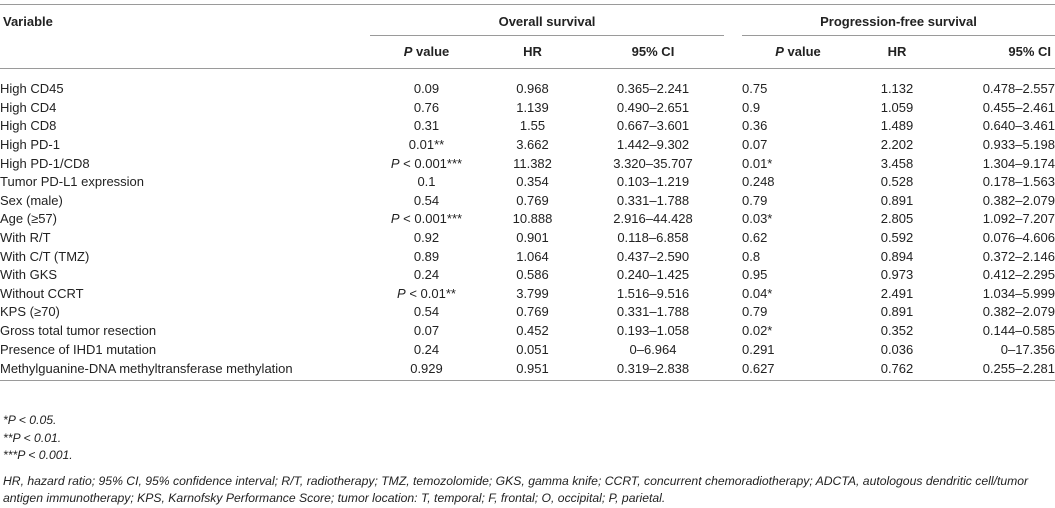 The width and height of the screenshot is (1055, 508). Describe the element at coordinates (45, 256) in the screenshot. I see `variable-cell: With C/T (TMZ)` at that location.